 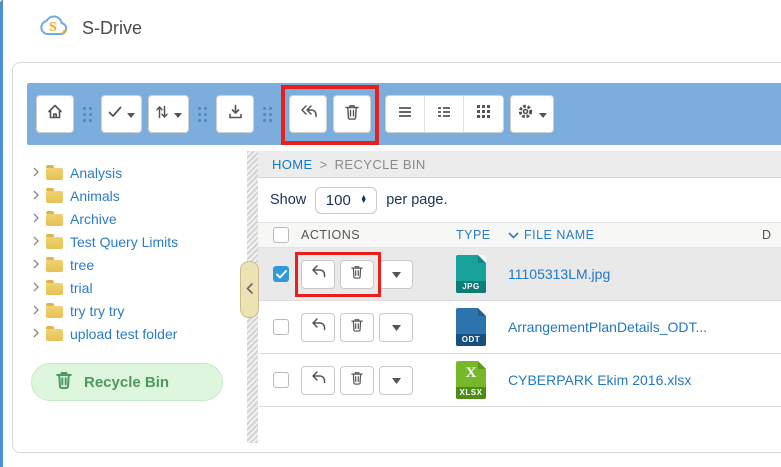 I want to click on page-size-spinner: 100 ▲ ▼, so click(x=346, y=200).